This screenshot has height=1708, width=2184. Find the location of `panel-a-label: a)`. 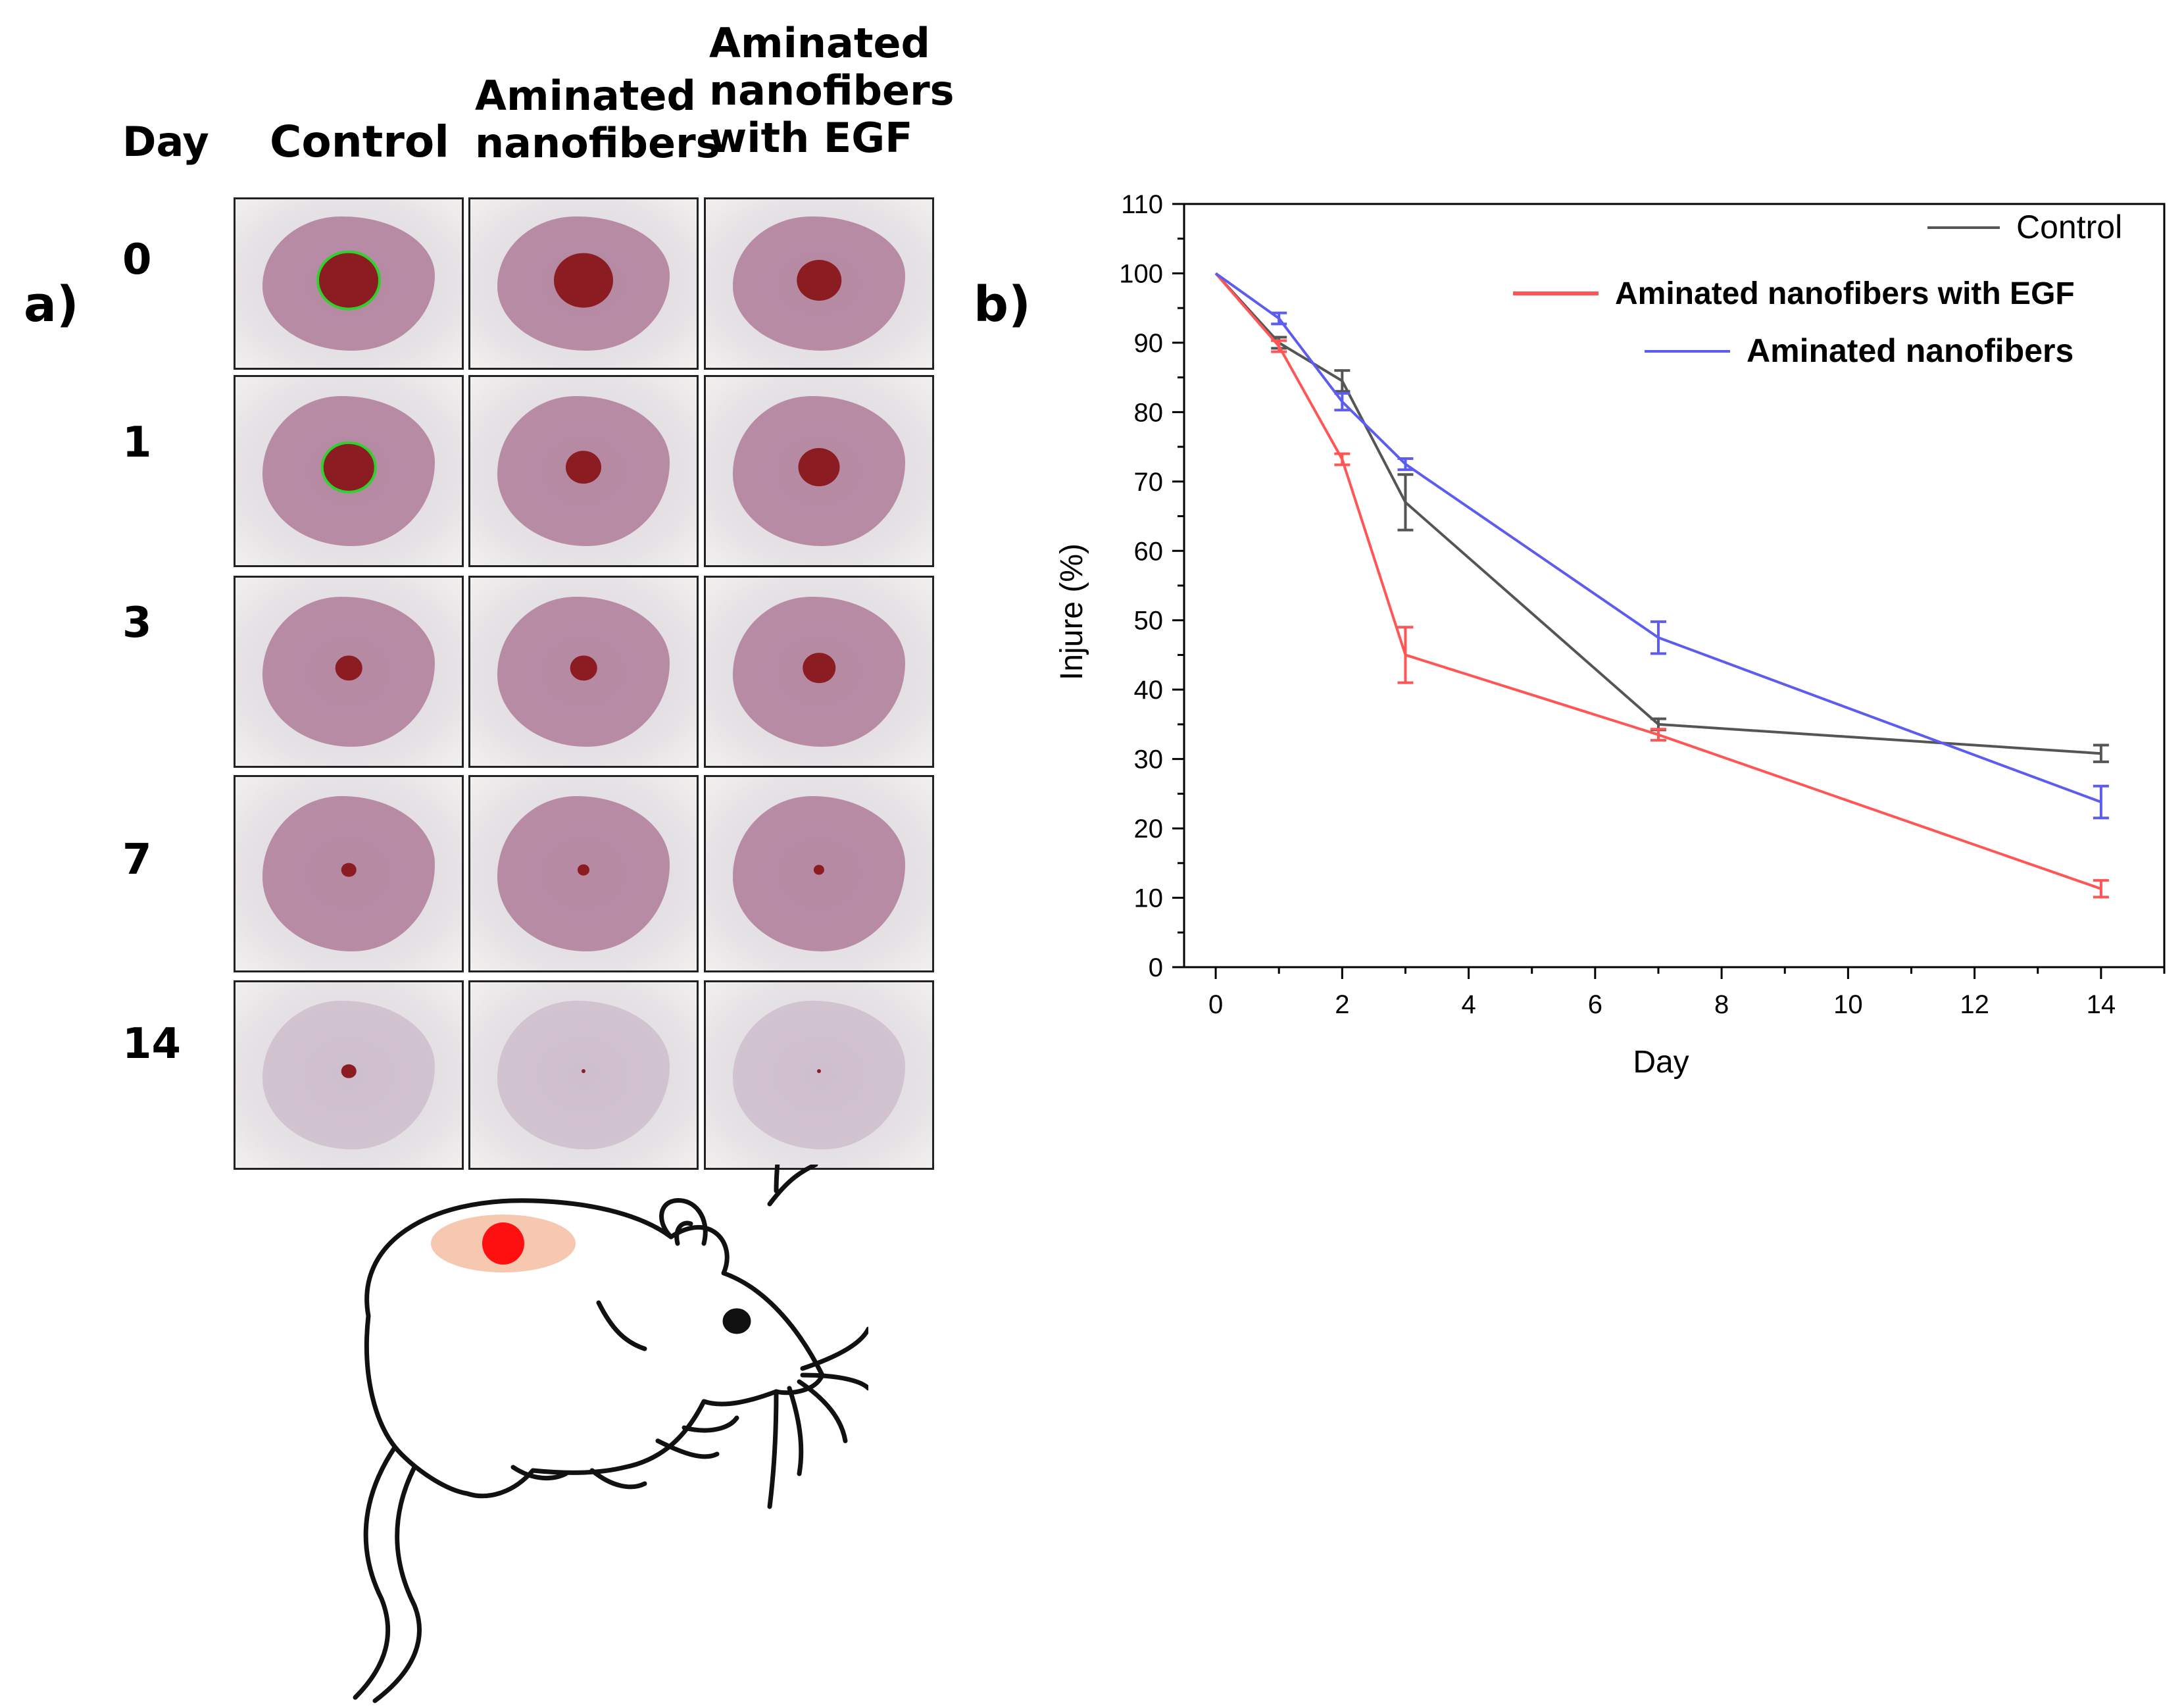

panel-a-label: a) is located at coordinates (51, 304).